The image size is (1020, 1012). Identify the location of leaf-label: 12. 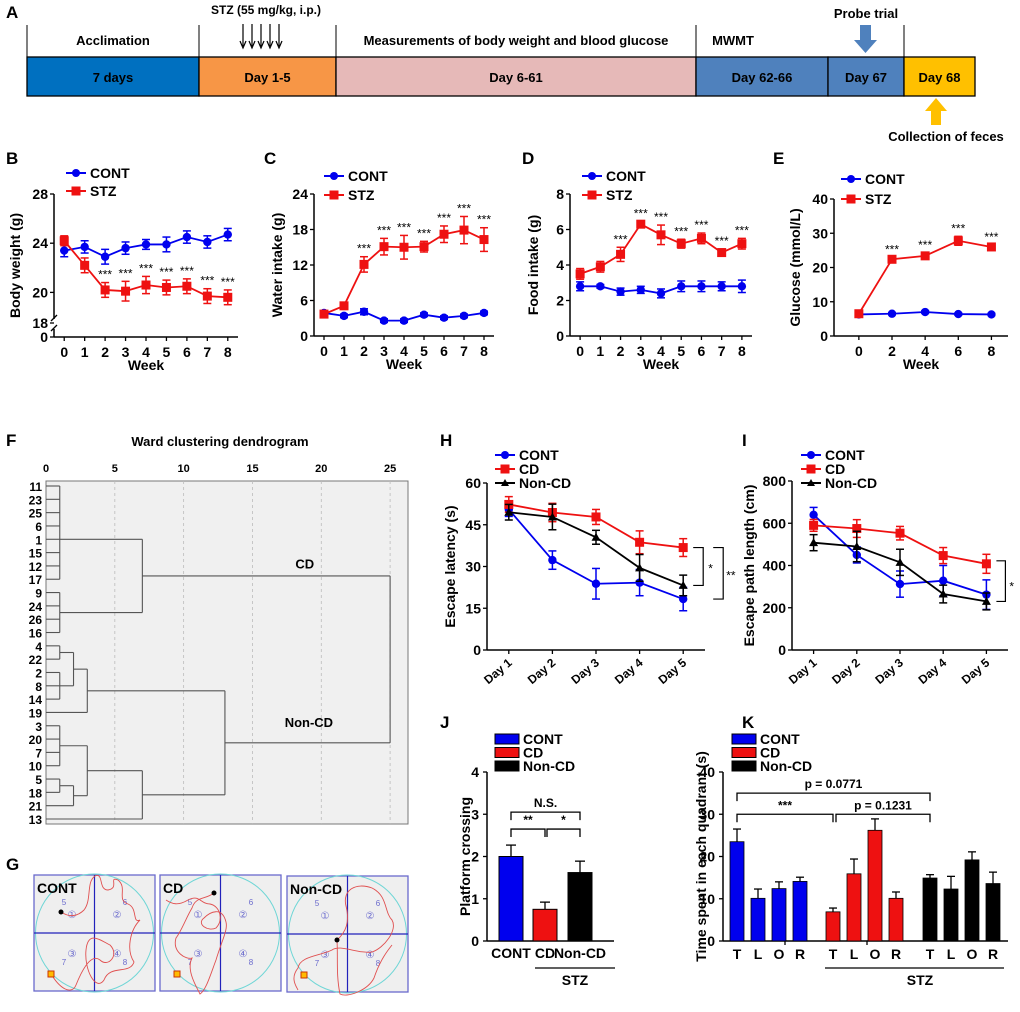
(36, 567).